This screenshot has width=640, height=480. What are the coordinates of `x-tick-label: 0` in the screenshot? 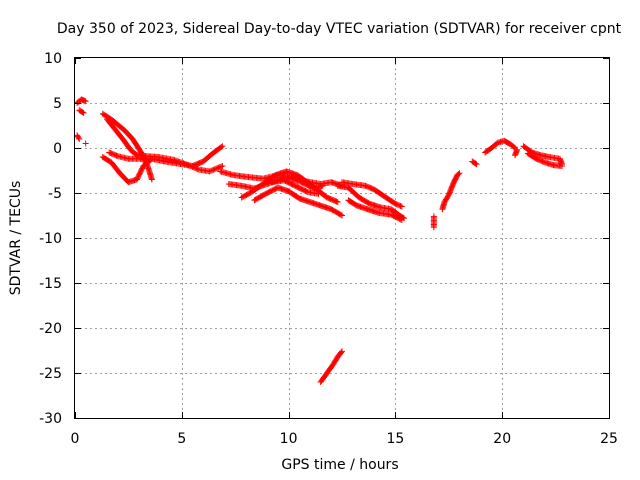 It's located at (75, 439).